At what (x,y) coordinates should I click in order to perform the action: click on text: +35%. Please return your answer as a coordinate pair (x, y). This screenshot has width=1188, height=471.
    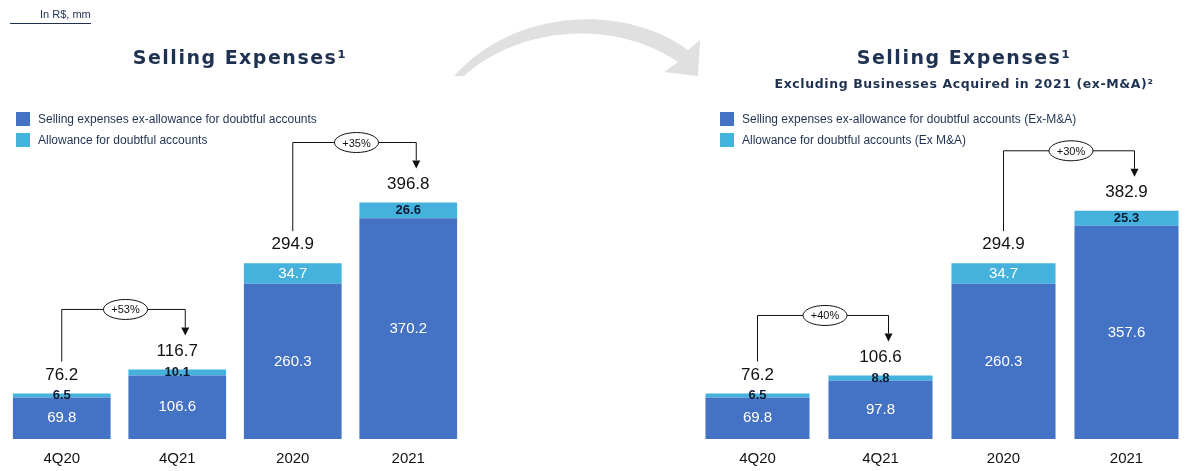
    Looking at the image, I should click on (356, 142).